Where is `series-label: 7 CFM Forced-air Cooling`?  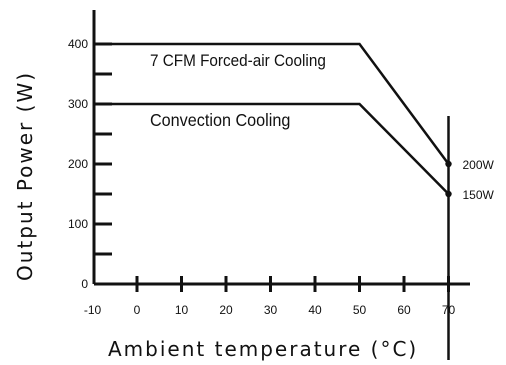
series-label: 7 CFM Forced-air Cooling is located at coordinates (238, 60).